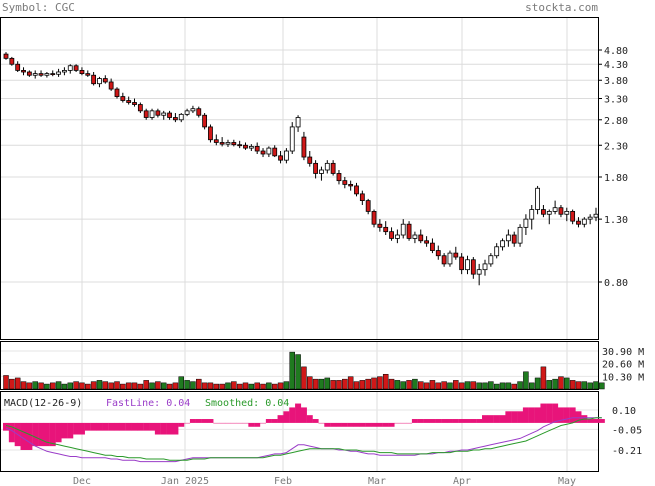 Image resolution: width=655 pixels, height=486 pixels. Describe the element at coordinates (616, 65) in the screenshot. I see `price-tick-label: 4.30` at that location.